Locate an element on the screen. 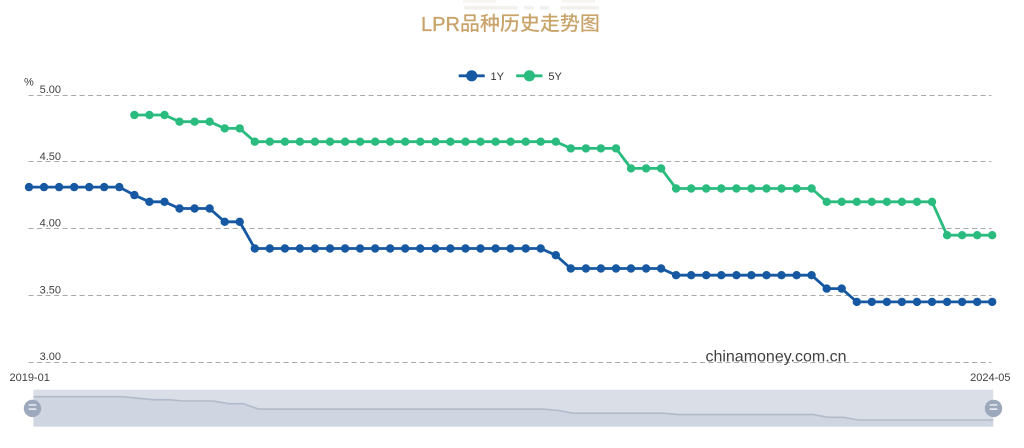 This screenshot has width=1024, height=448. svg-text: LPR is located at coordinates (440, 25).